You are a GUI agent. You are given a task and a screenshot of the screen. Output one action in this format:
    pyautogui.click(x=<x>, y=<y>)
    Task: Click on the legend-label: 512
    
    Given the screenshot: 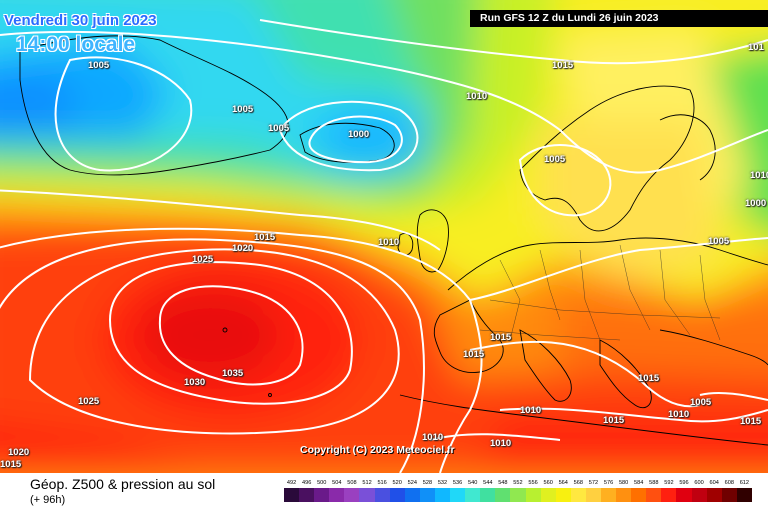 What is the action you would take?
    pyautogui.click(x=367, y=483)
    